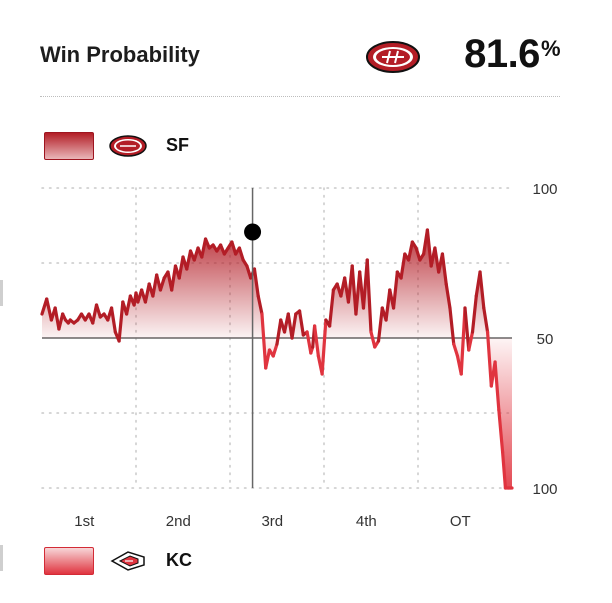 This screenshot has width=612, height=603. Describe the element at coordinates (300, 55) in the screenshot. I see `win-probability-header: Win Probability 81.6%` at that location.